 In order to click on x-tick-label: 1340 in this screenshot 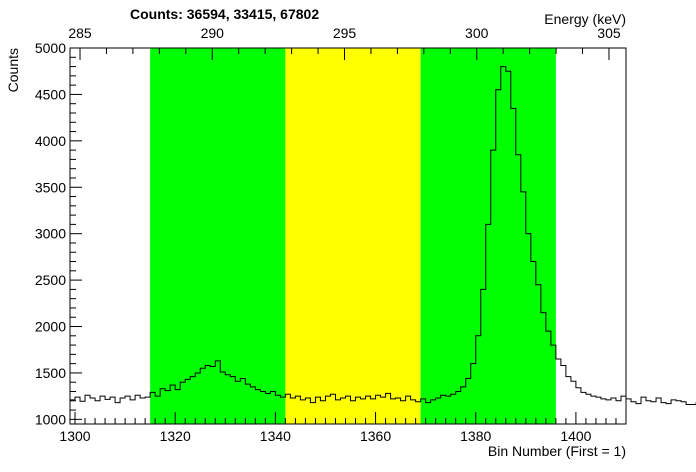, I will do `click(275, 436)`.